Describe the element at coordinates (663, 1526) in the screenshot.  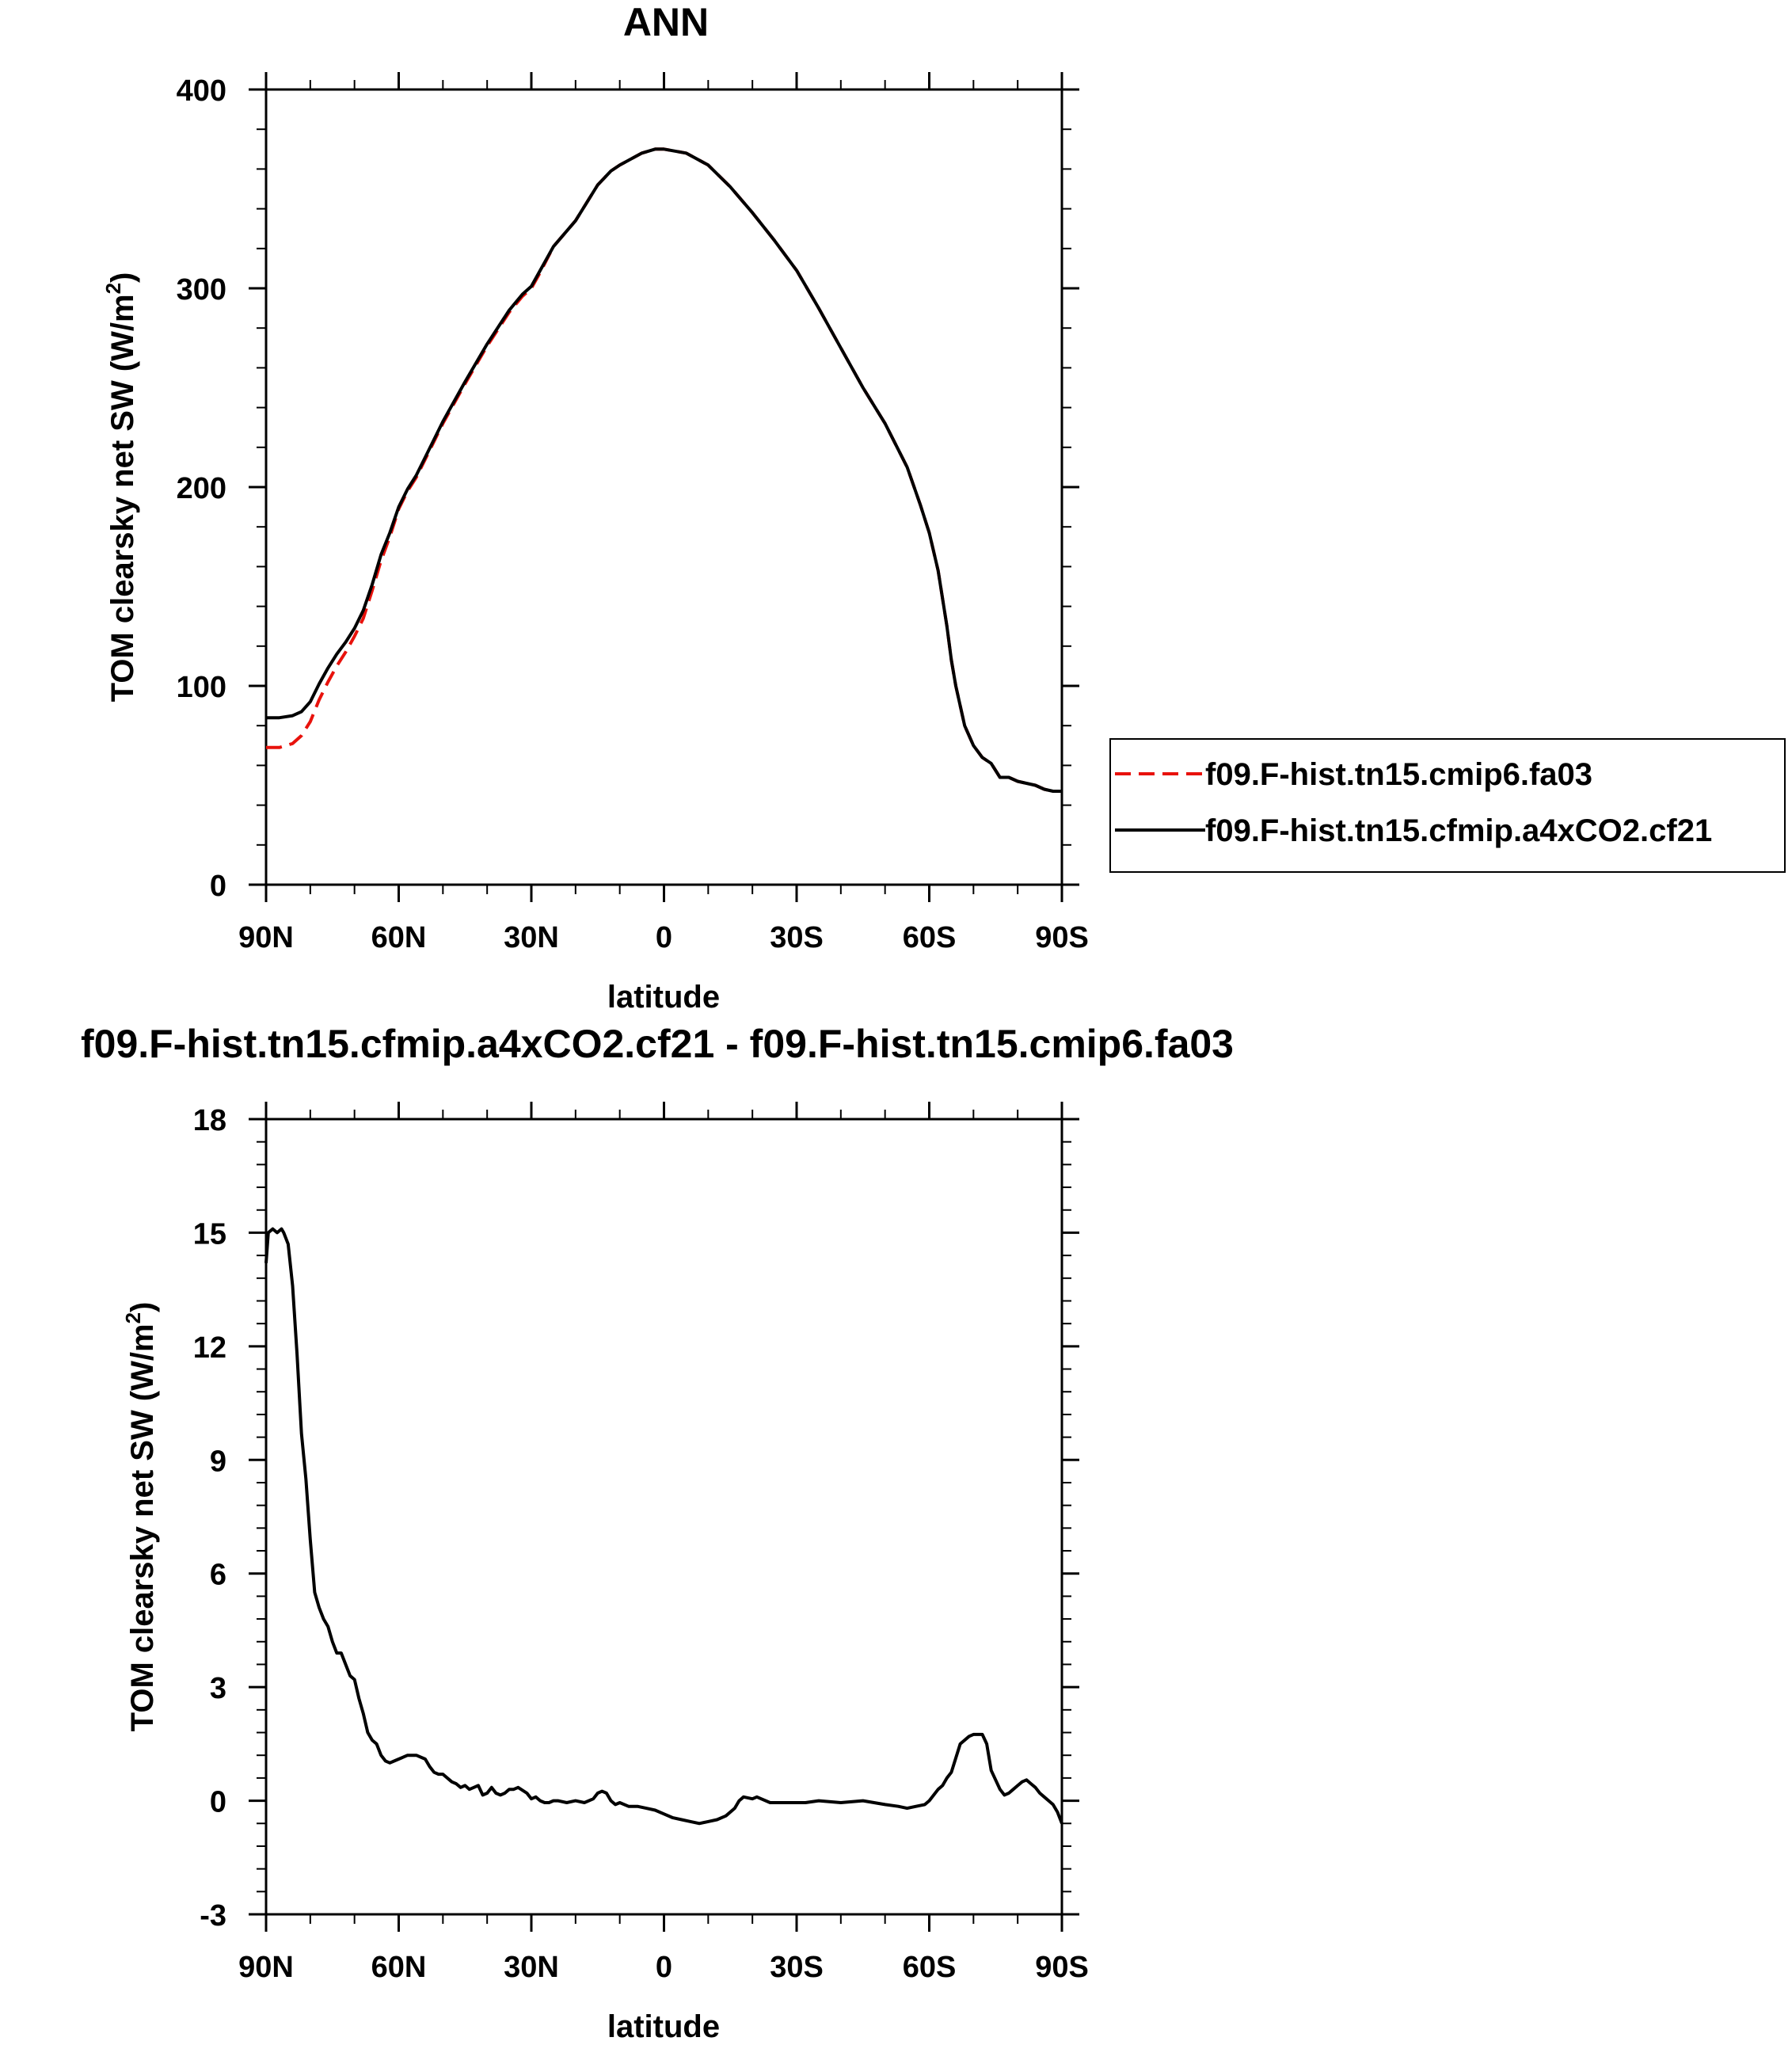
I see `difference-line` at that location.